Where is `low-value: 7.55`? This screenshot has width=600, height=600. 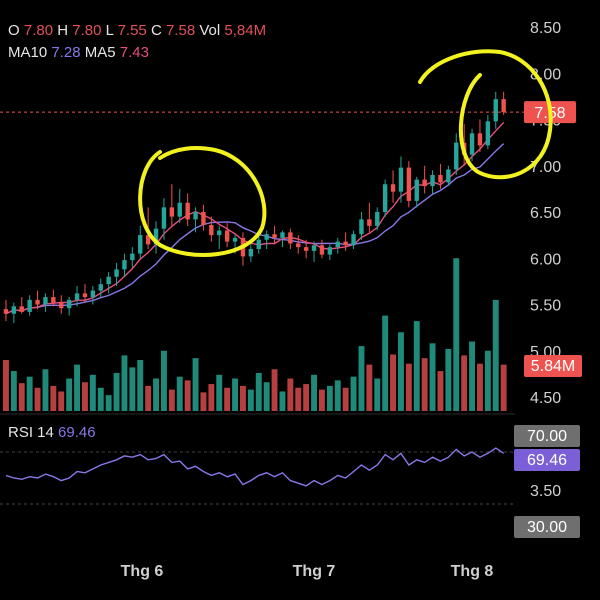
low-value: 7.55 is located at coordinates (132, 30).